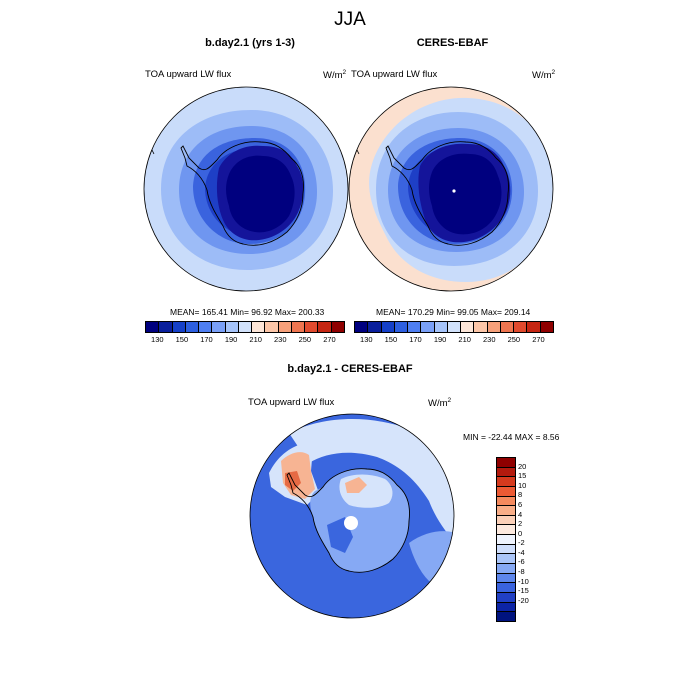  I want to click on colorbar-tick-label: 6, so click(520, 504).